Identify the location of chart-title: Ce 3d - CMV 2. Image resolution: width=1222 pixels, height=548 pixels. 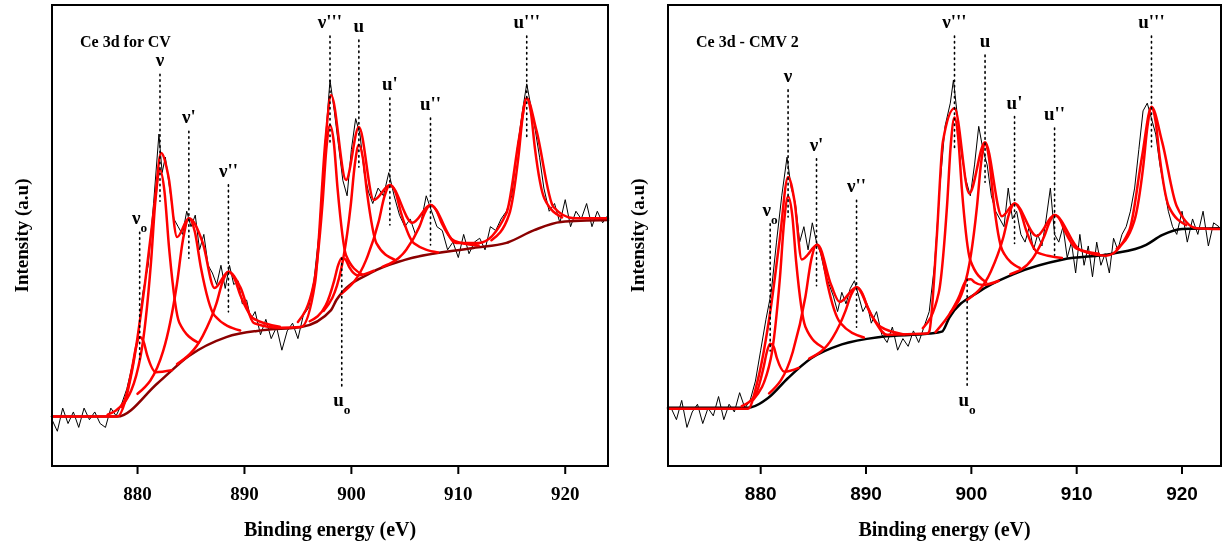
(747, 41).